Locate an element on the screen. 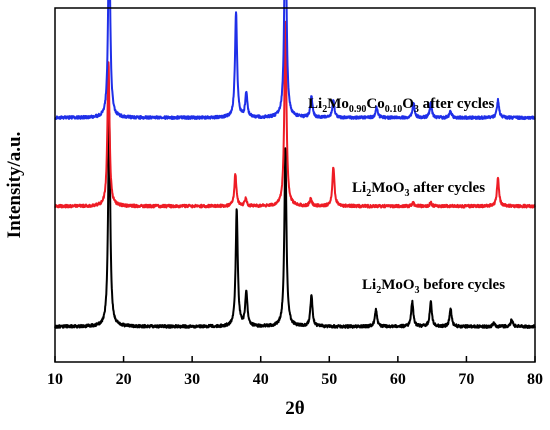 Image resolution: width=550 pixels, height=430 pixels. x-axis-ticks is located at coordinates (295, 359).